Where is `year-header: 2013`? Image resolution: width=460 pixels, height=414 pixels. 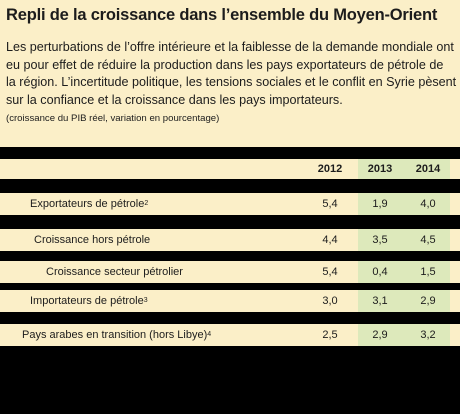 year-header: 2013 is located at coordinates (380, 169).